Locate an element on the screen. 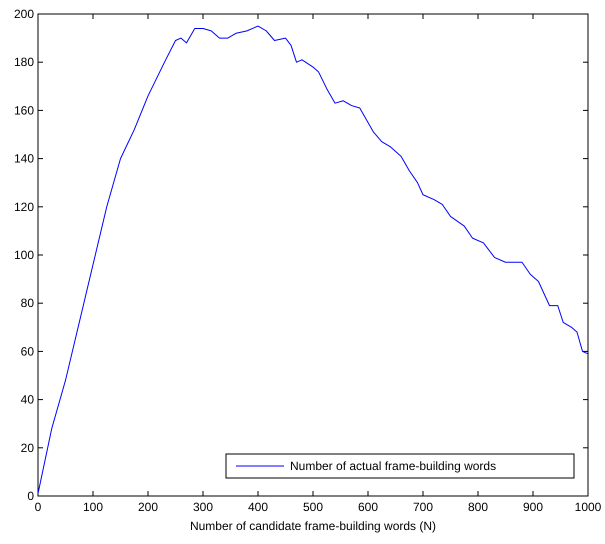 The width and height of the screenshot is (605, 544). y-tick-label: 40 is located at coordinates (27, 399).